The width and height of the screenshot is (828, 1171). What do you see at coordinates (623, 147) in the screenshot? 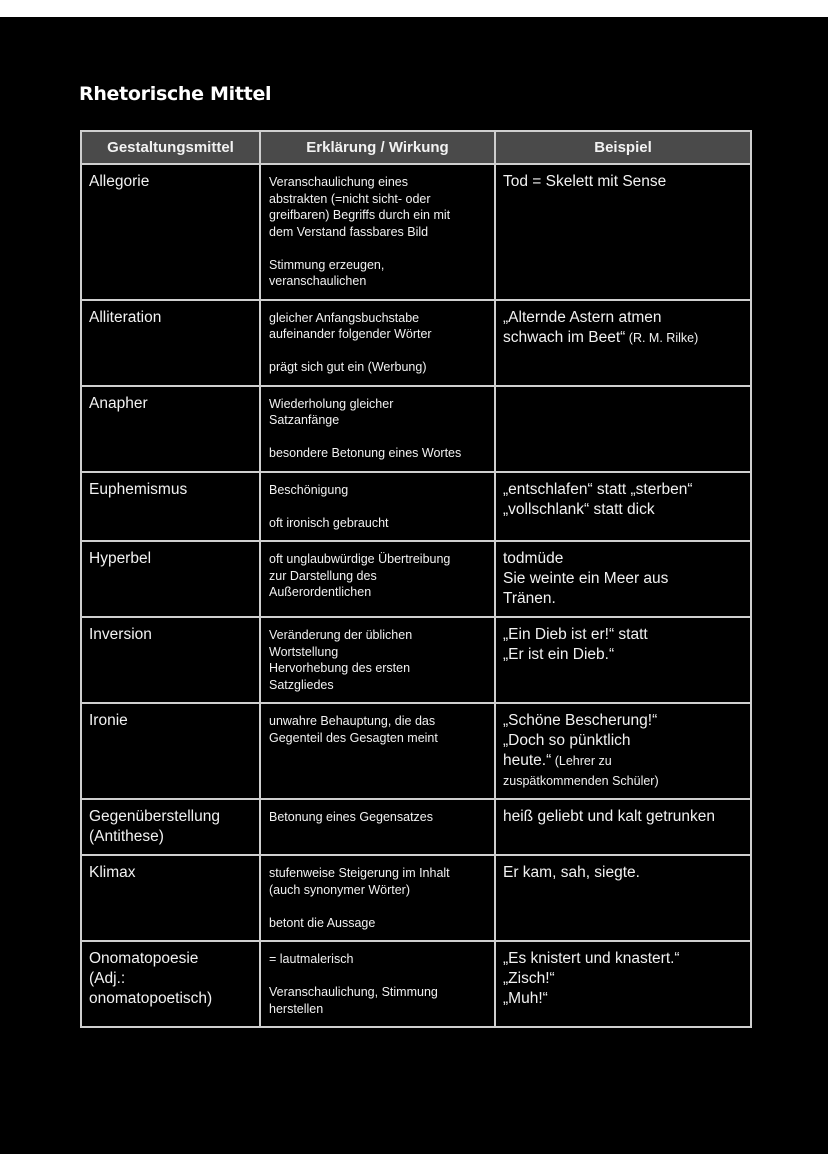
I see `header-example: Beispiel` at bounding box center [623, 147].